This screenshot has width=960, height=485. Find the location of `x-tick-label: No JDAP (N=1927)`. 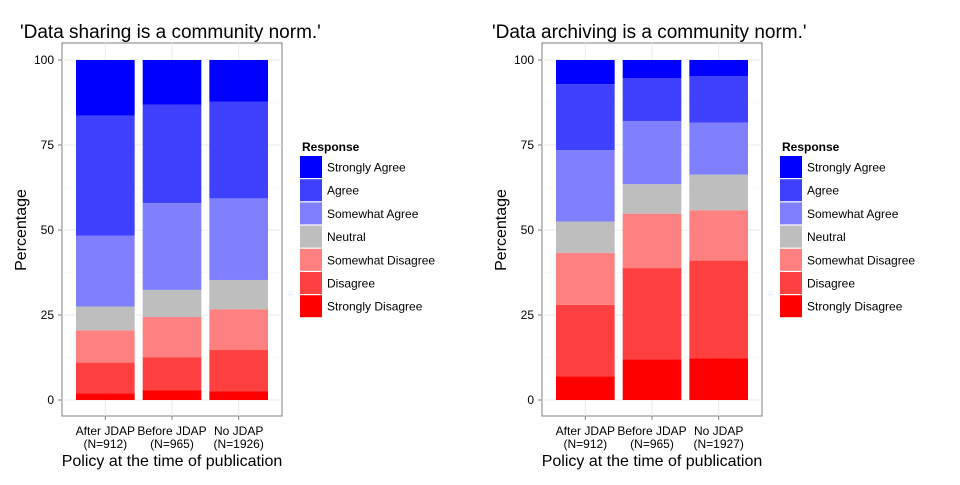

x-tick-label: No JDAP (N=1927) is located at coordinates (718, 437).